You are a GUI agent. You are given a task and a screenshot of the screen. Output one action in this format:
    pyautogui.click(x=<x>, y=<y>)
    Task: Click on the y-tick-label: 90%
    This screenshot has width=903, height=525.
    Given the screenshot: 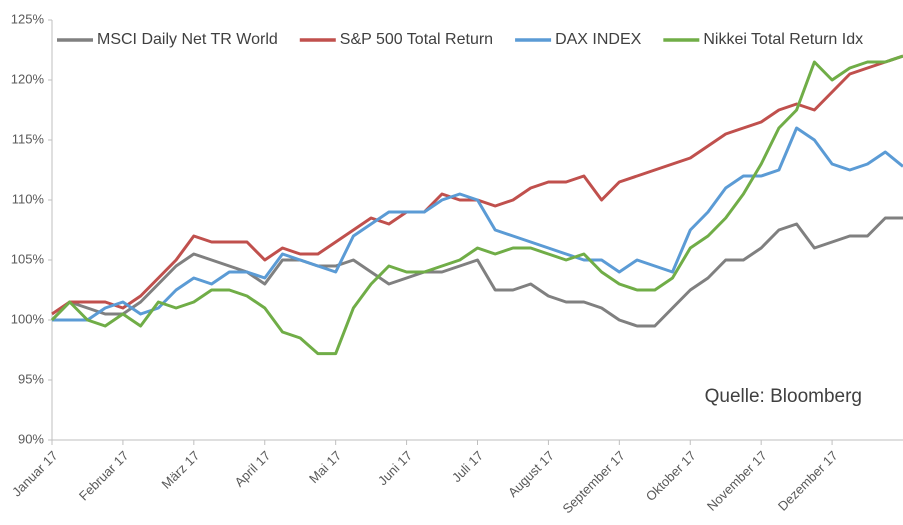 What is the action you would take?
    pyautogui.click(x=31, y=438)
    